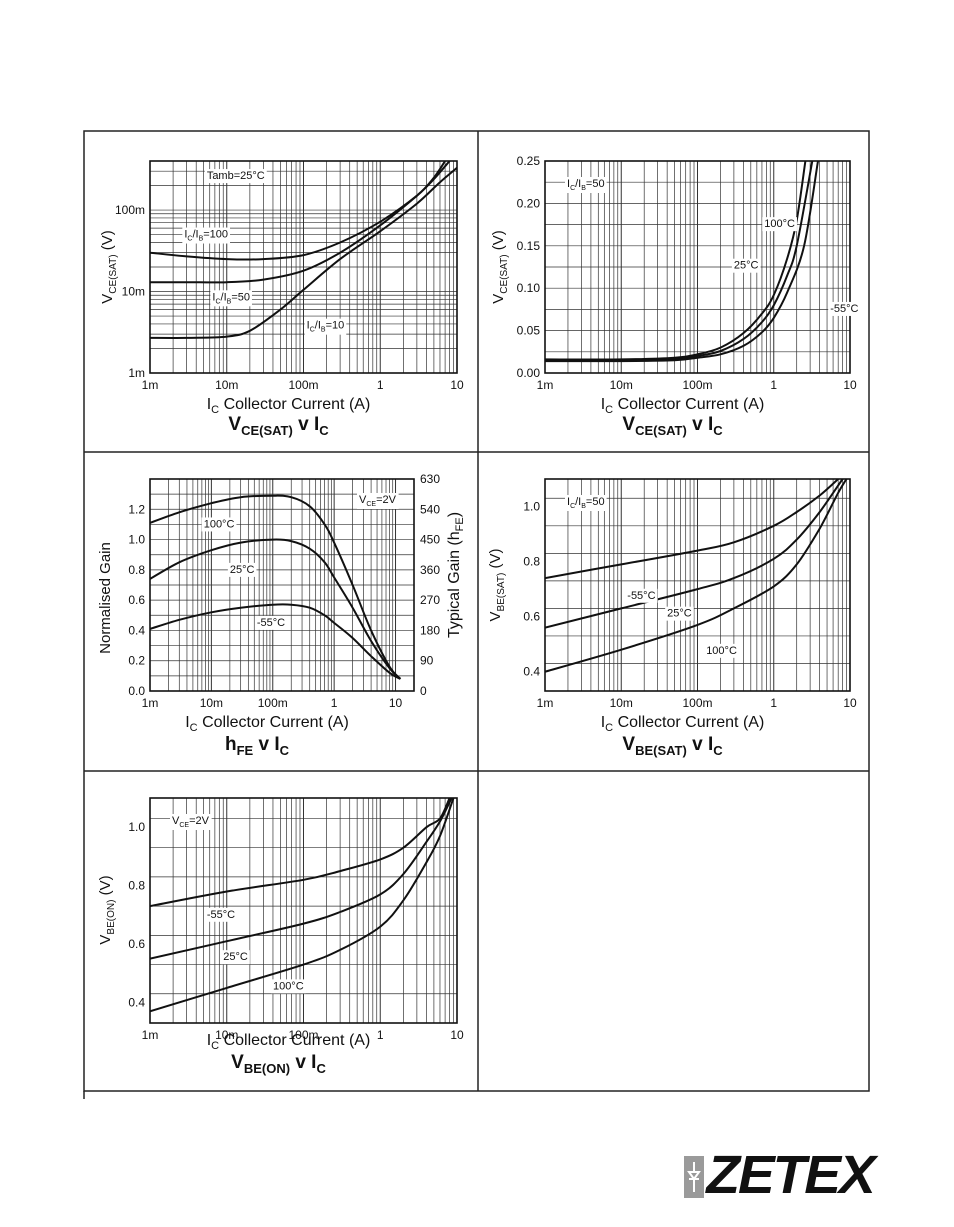  I want to click on y-tick-label: 1.0, so click(531, 507).